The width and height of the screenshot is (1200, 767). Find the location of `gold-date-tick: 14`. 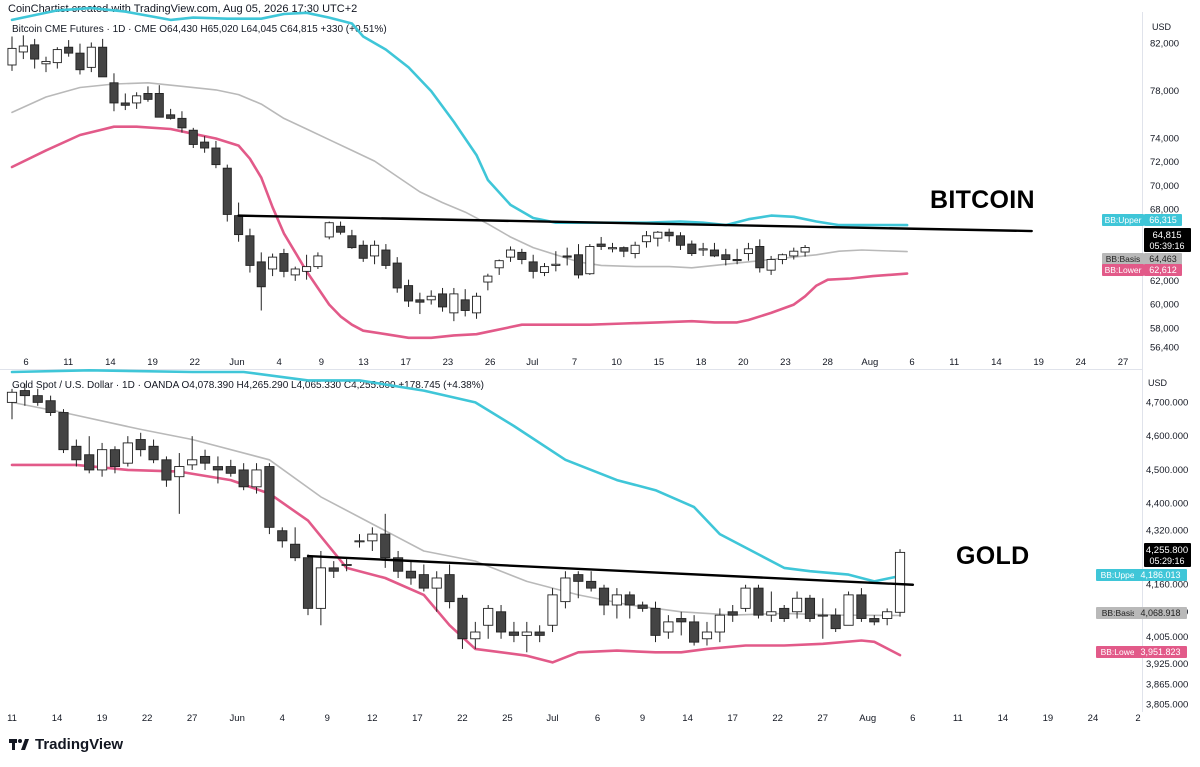

gold-date-tick: 14 is located at coordinates (687, 718).